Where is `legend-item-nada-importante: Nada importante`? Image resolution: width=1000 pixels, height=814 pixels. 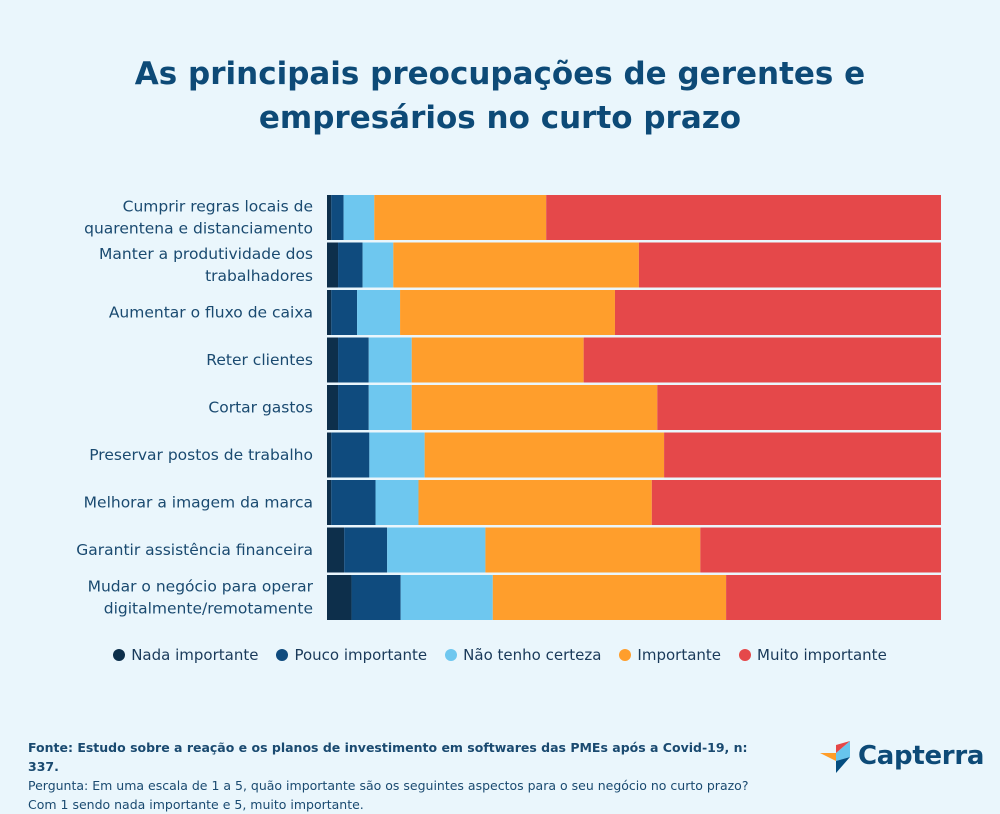
legend-item-nada-importante: Nada importante is located at coordinates (185, 655).